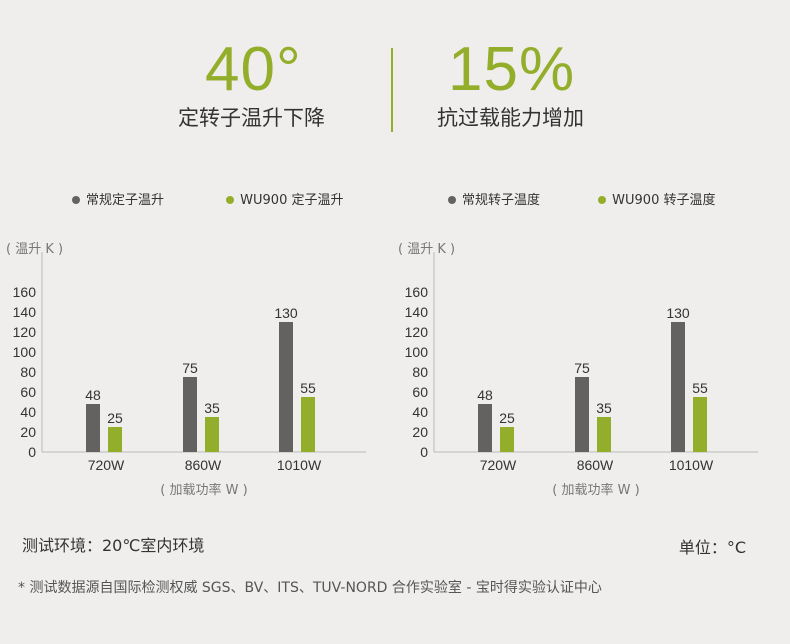 This screenshot has height=644, width=790. Describe the element at coordinates (512, 69) in the screenshot. I see `stat-right-value: 15%` at that location.